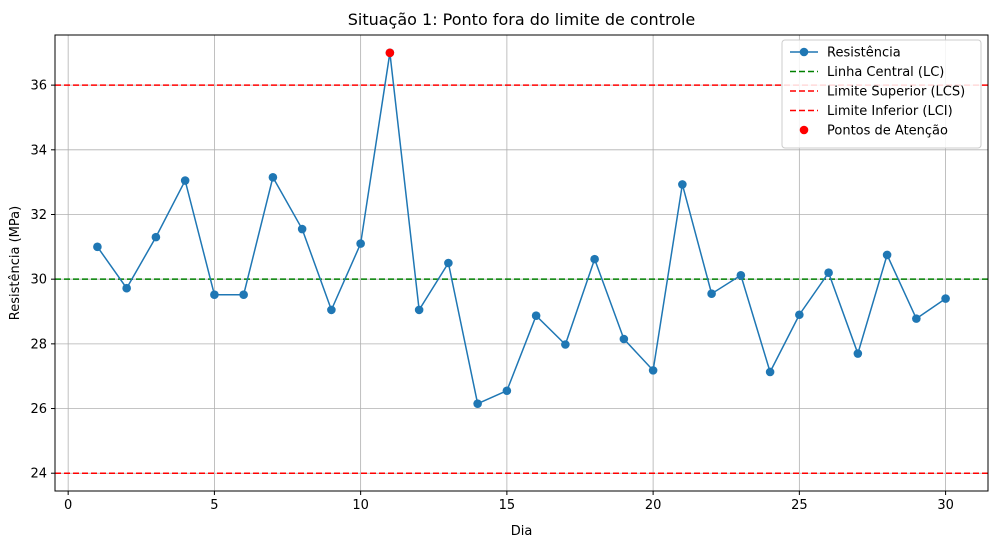 The image size is (996, 547). Describe the element at coordinates (38, 150) in the screenshot. I see `y-tick-label-34: 34` at that location.